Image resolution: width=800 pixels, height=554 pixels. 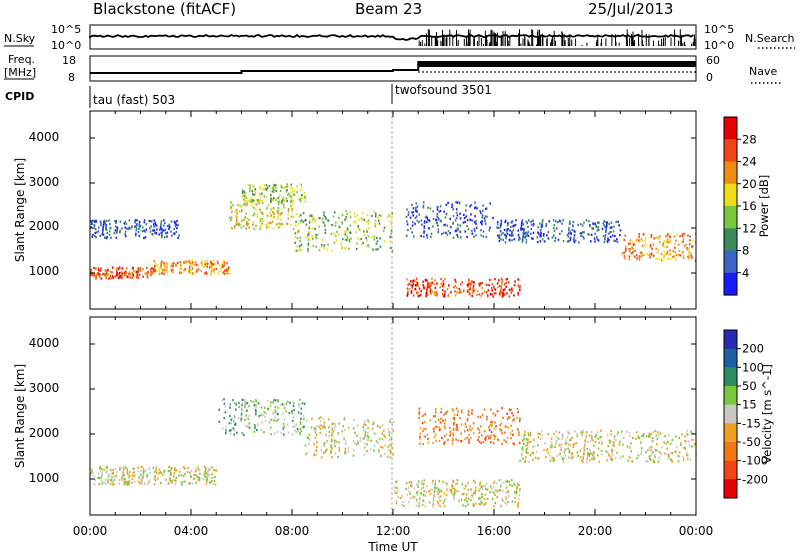 What do you see at coordinates (20, 210) in the screenshot?
I see `power-y-axis-label: Slant Range [km]` at bounding box center [20, 210].